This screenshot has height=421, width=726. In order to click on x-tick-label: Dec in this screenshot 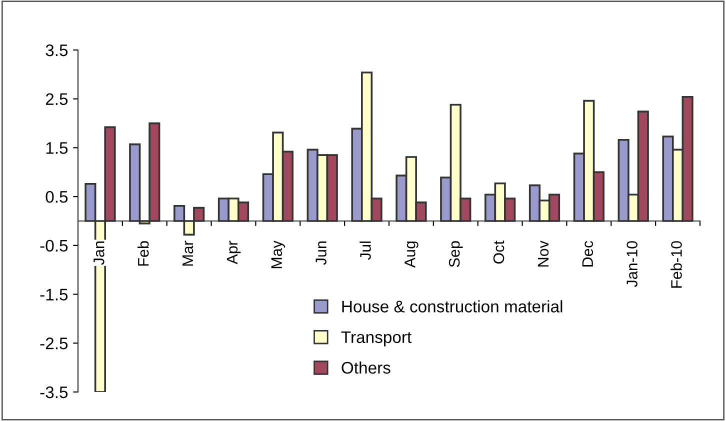, I will do `click(588, 253)`.